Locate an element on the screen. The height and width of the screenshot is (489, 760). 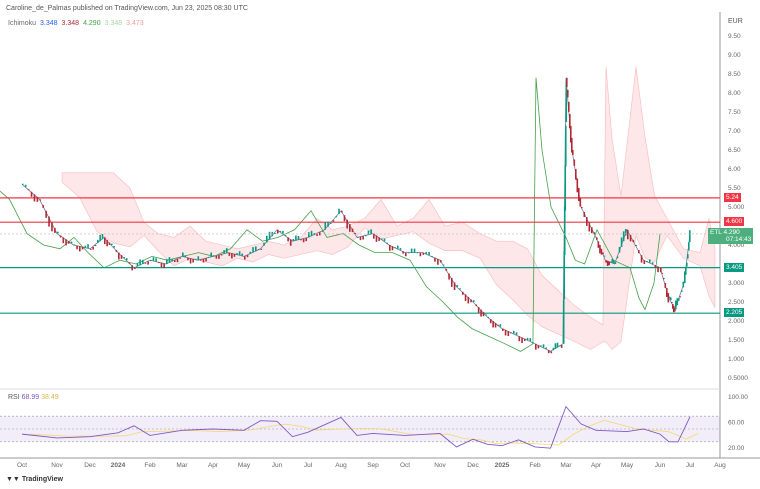
price-tick: 6.50 is located at coordinates (734, 150).